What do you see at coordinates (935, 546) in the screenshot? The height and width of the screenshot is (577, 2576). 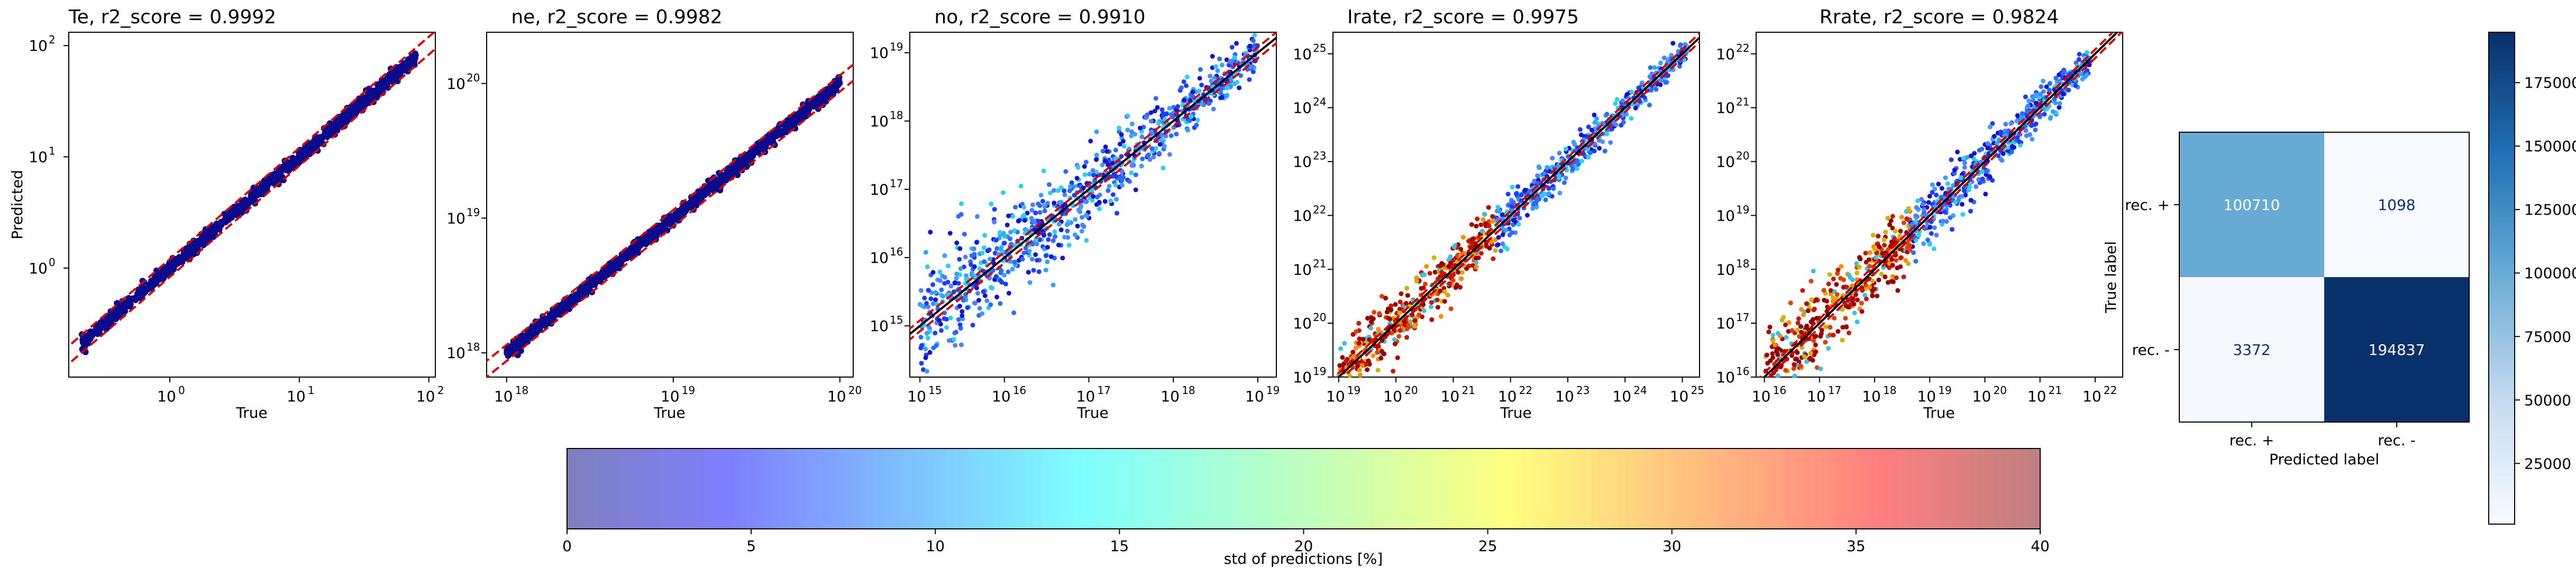 I see `std-colorbar-tick-label: 10` at bounding box center [935, 546].